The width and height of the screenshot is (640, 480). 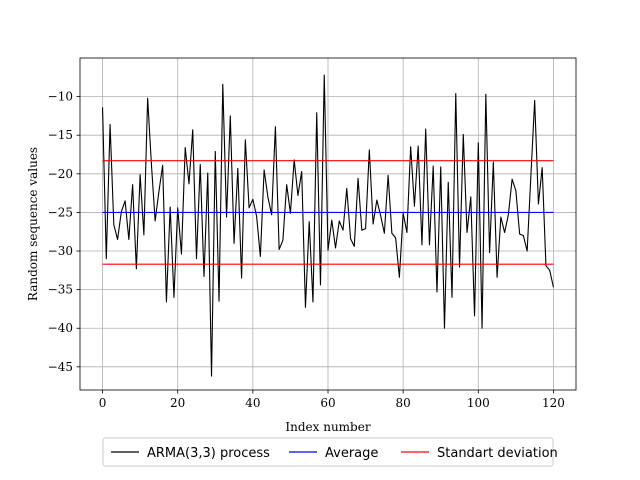 I want to click on y-tick-label: −20, so click(x=60, y=174).